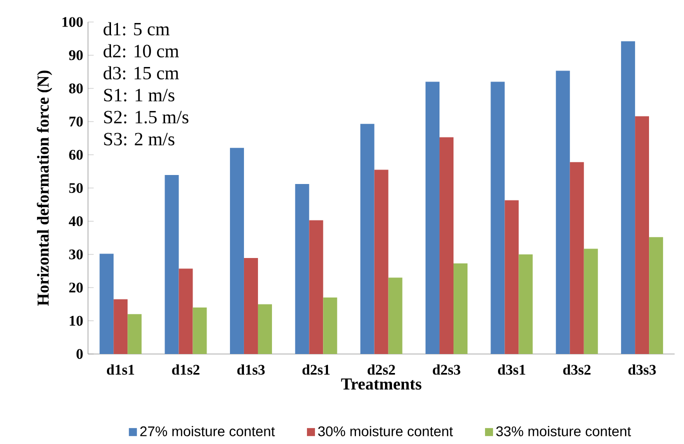  What do you see at coordinates (137, 29) in the screenshot?
I see `annotation: d1: 5 cm` at bounding box center [137, 29].